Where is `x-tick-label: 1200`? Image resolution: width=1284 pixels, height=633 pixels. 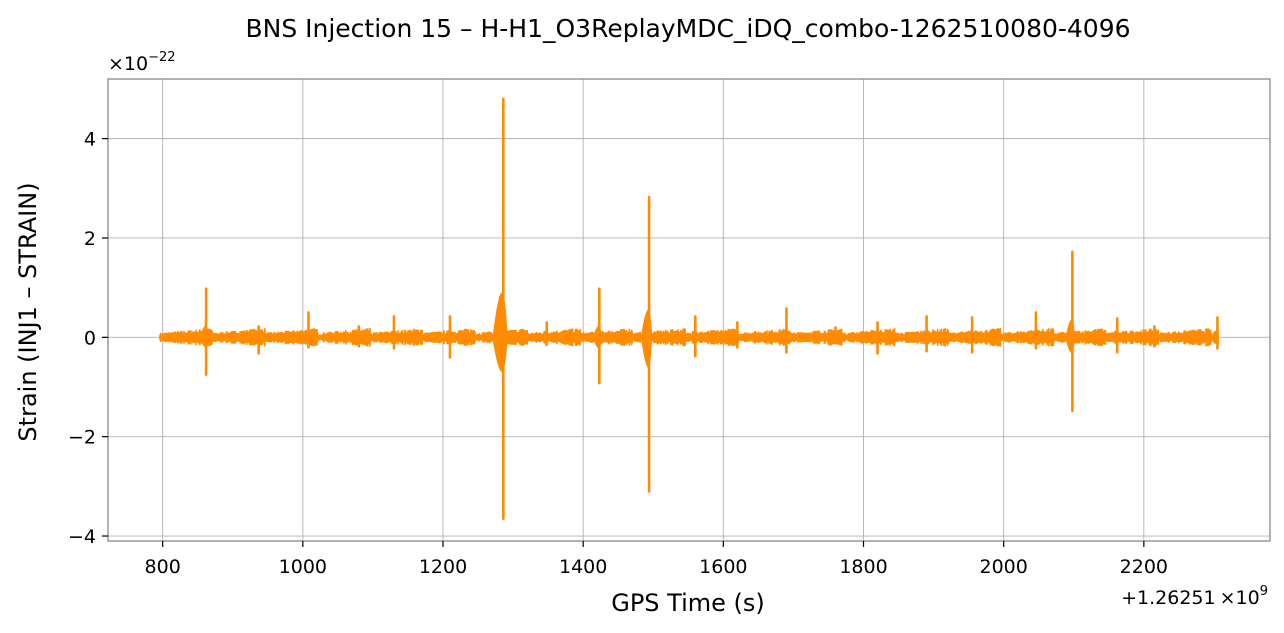
x-tick-label: 1200 is located at coordinates (443, 567).